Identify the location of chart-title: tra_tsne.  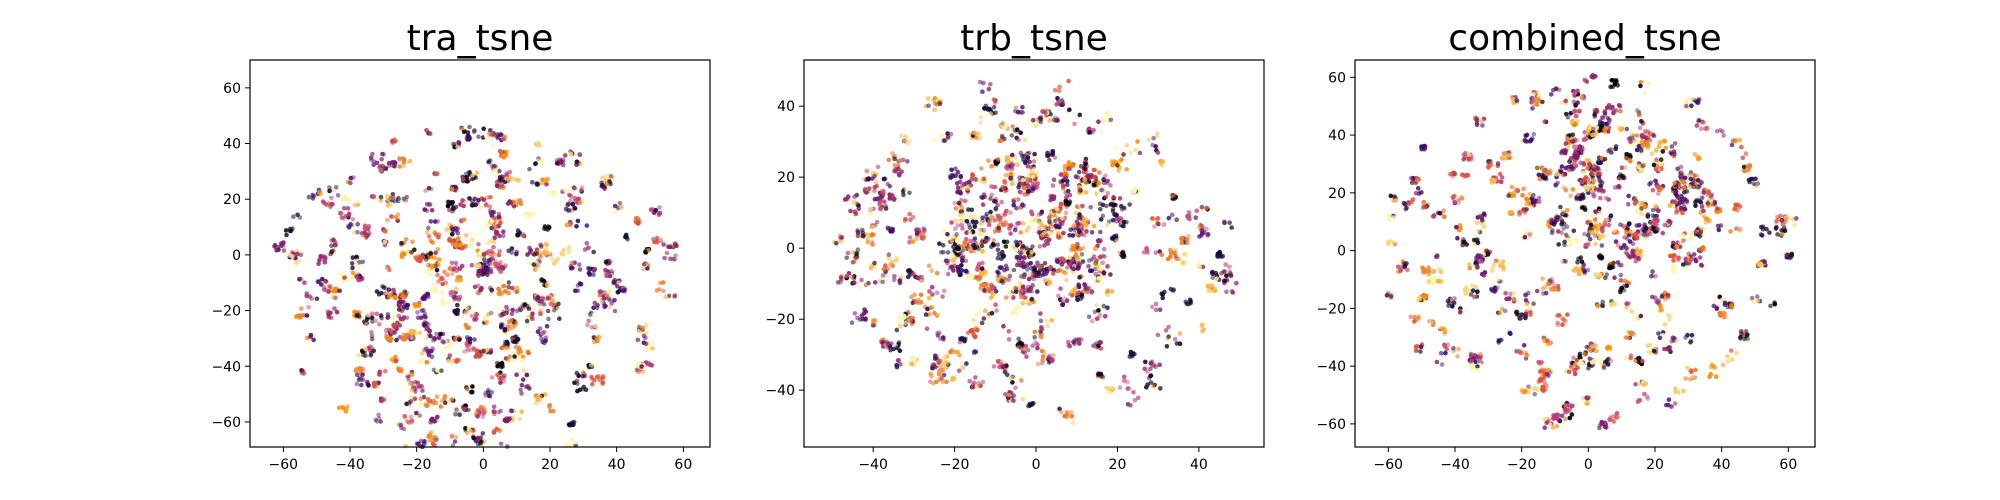
(480, 38).